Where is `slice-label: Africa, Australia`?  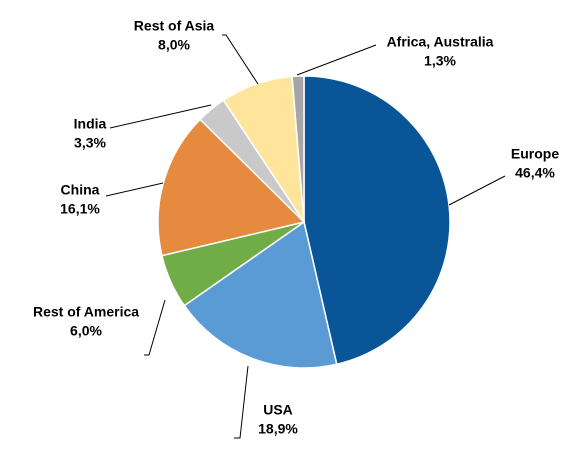
slice-label: Africa, Australia is located at coordinates (440, 42).